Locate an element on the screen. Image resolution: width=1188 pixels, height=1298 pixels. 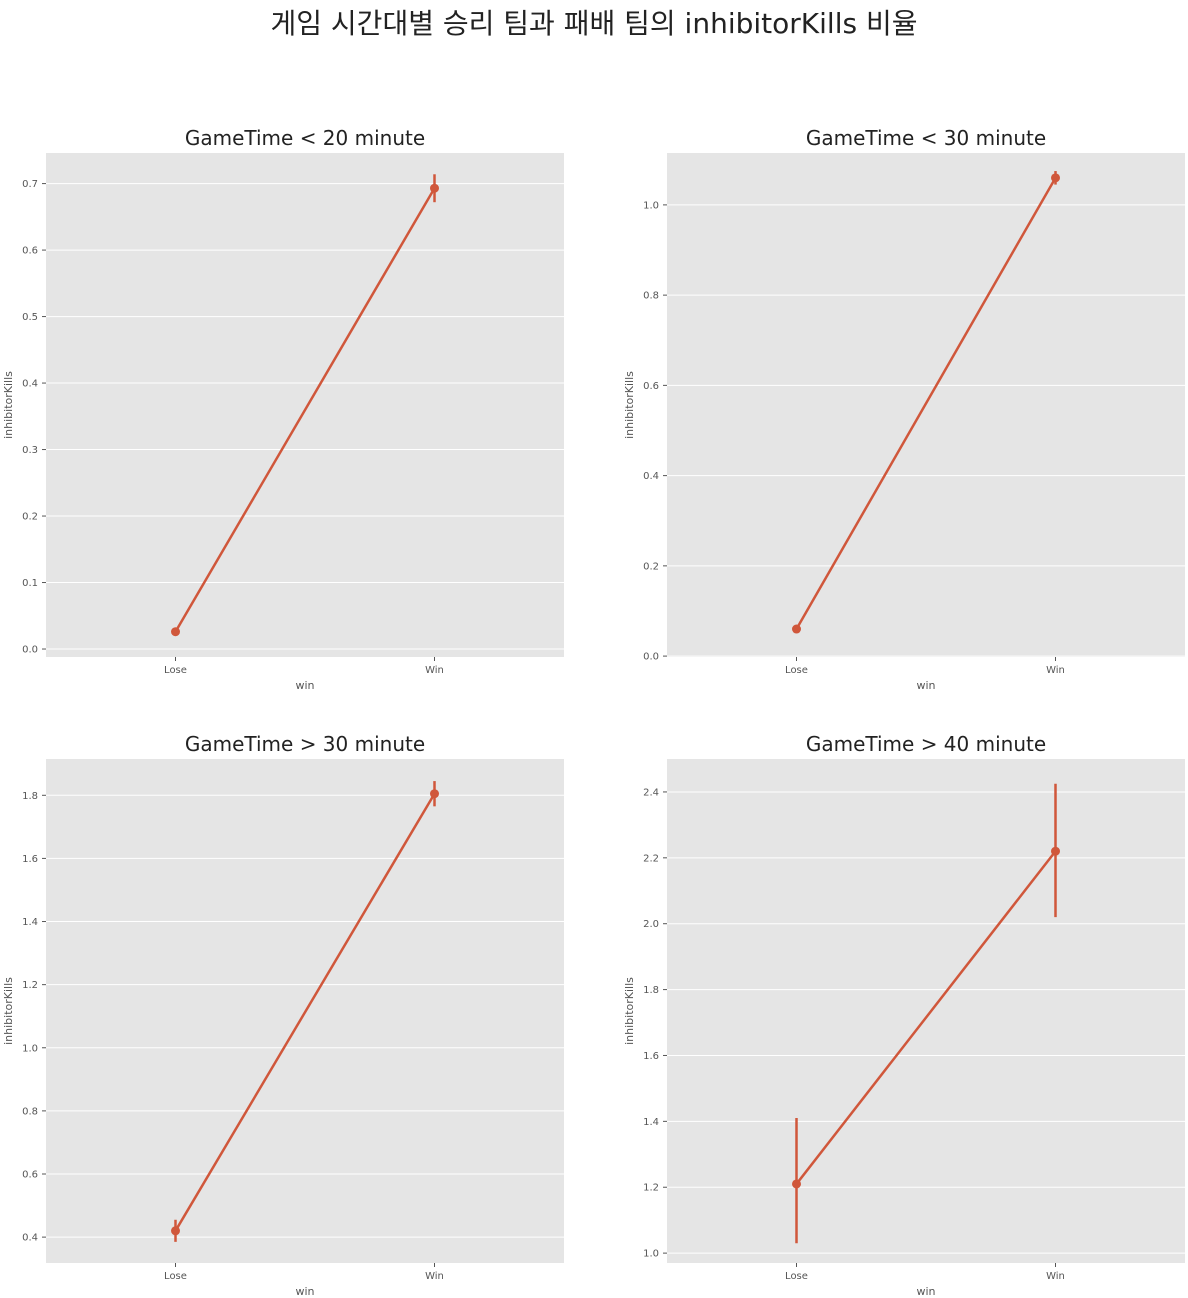
panel-4-series-line is located at coordinates (926, 1017).